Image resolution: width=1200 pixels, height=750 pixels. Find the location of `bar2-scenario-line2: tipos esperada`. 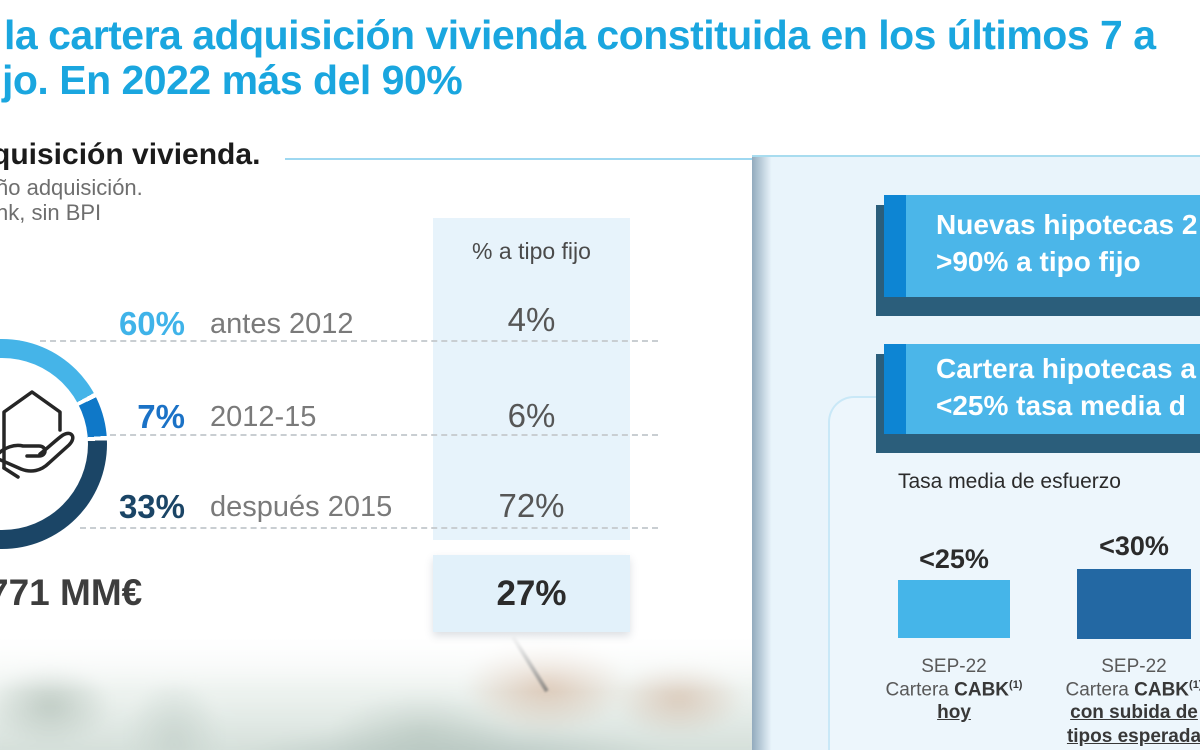

bar2-scenario-line2: tipos esperada is located at coordinates (1133, 736).